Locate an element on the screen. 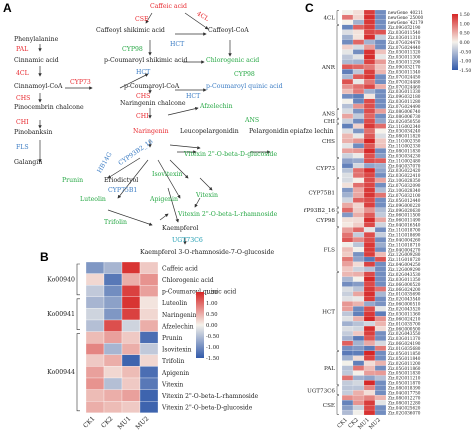 The width and height of the screenshot is (474, 437). heatmap-c-gene-label: Ziz.05G012440 is located at coordinates (404, 200).